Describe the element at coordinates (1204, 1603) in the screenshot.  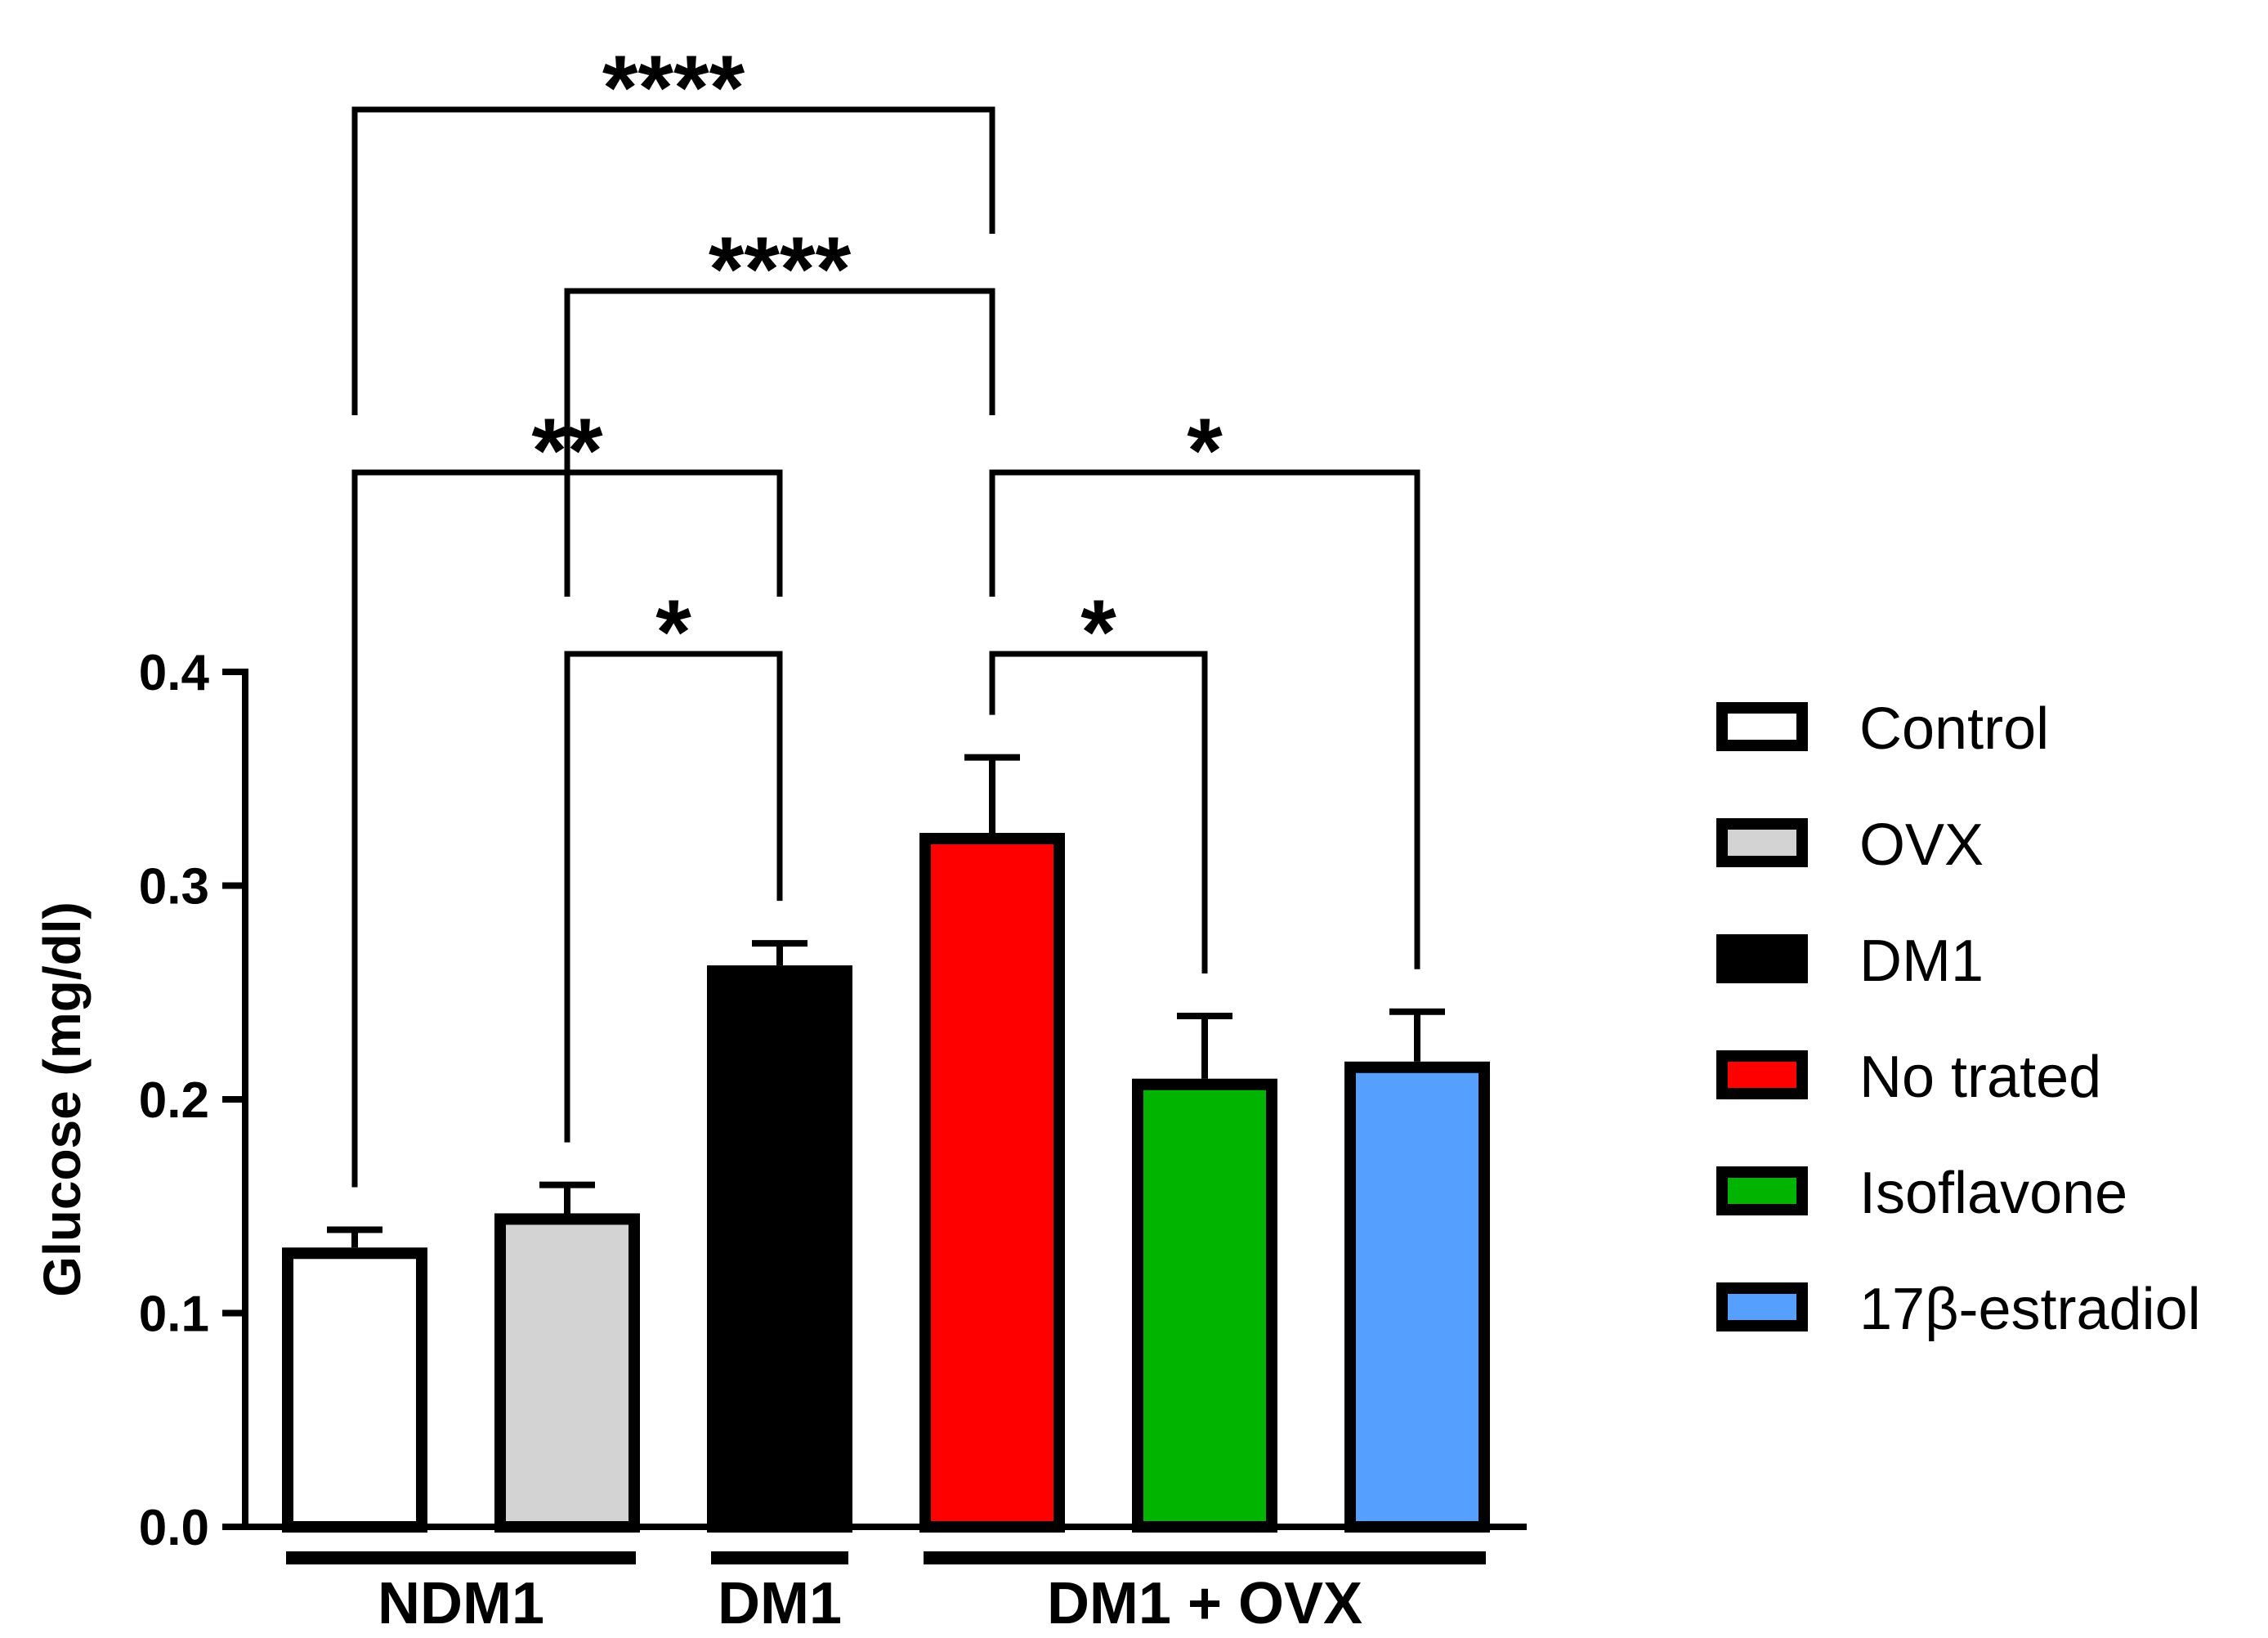
I see `group-label: DM1 + OVX` at that location.